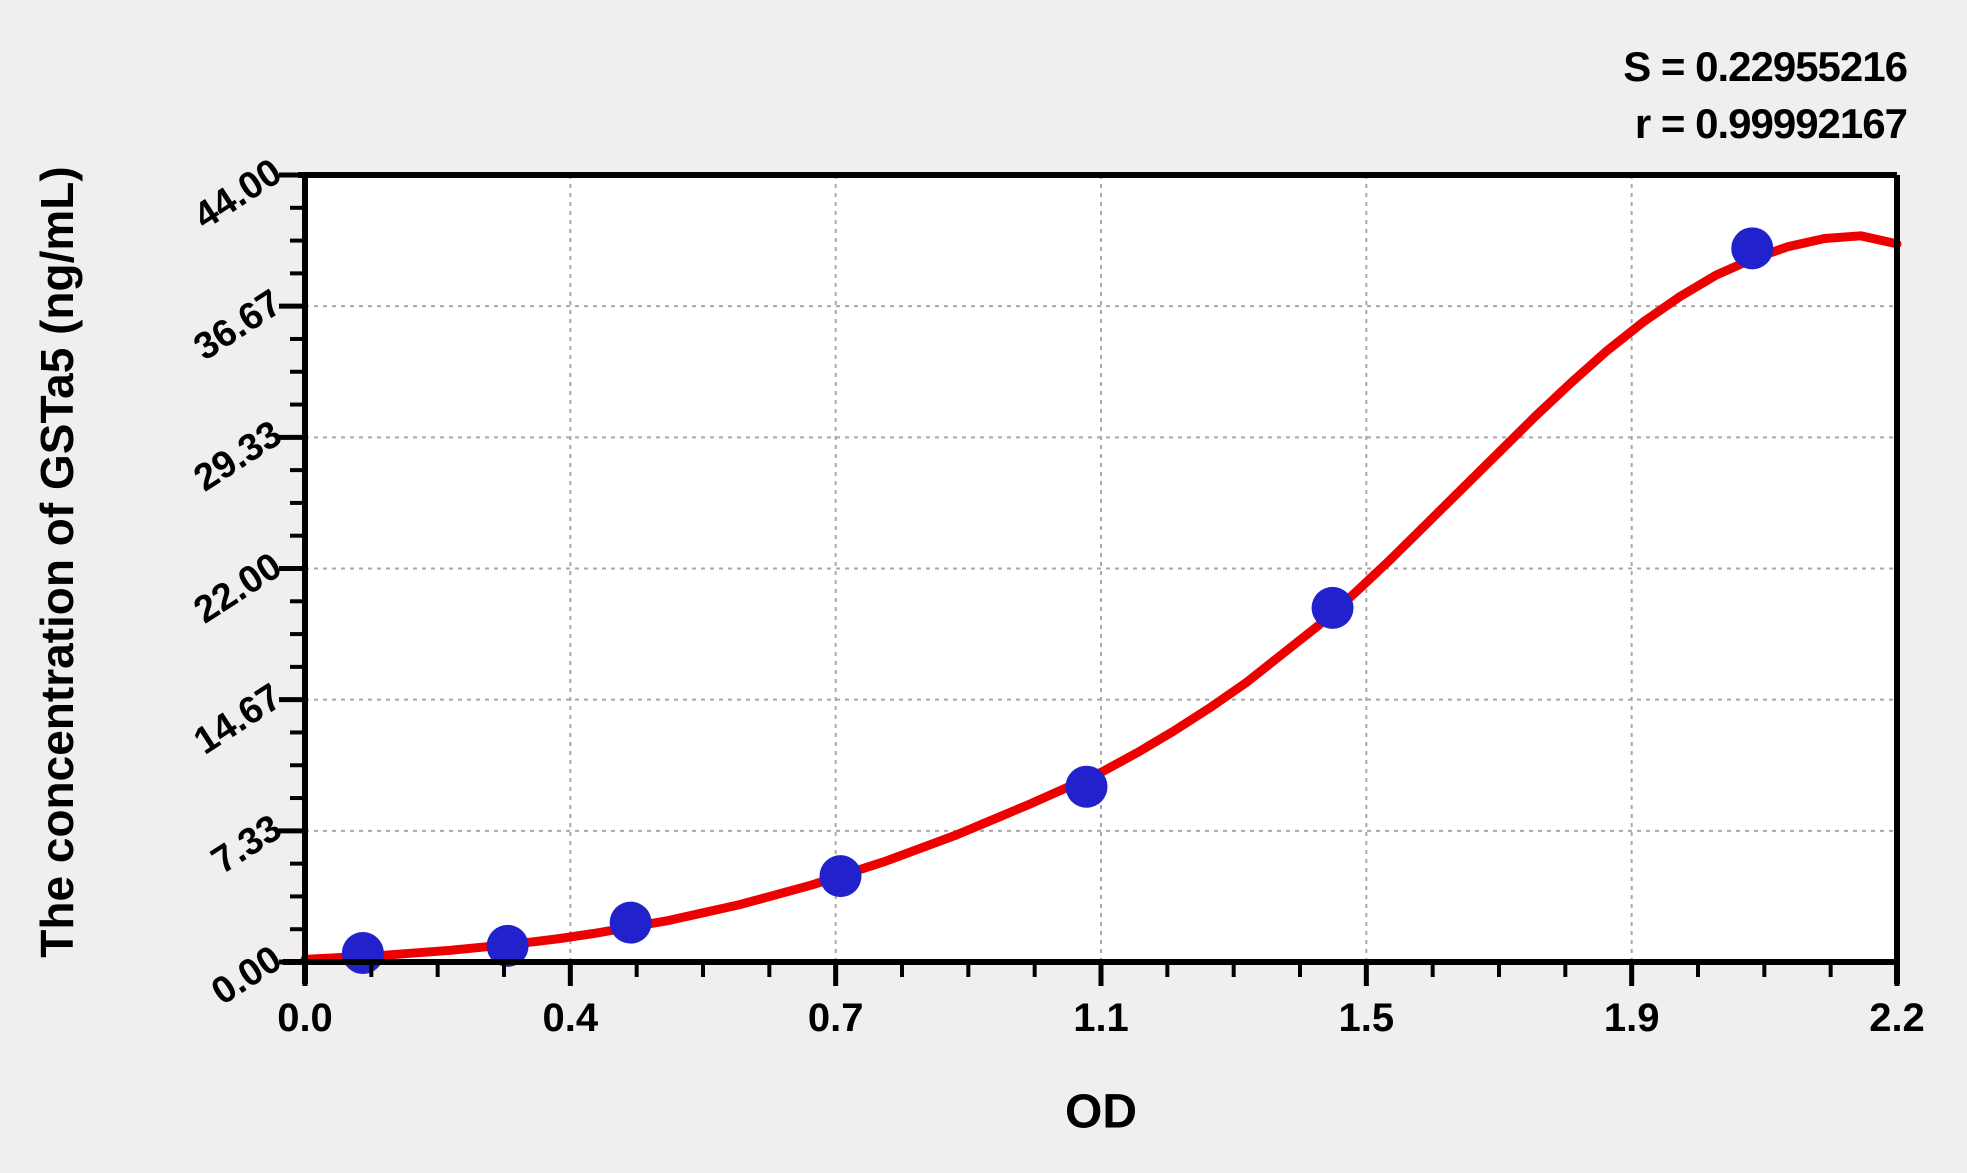 Image resolution: width=1967 pixels, height=1173 pixels. I want to click on fit-statistic-r: r = 0.99992167, so click(1771, 123).